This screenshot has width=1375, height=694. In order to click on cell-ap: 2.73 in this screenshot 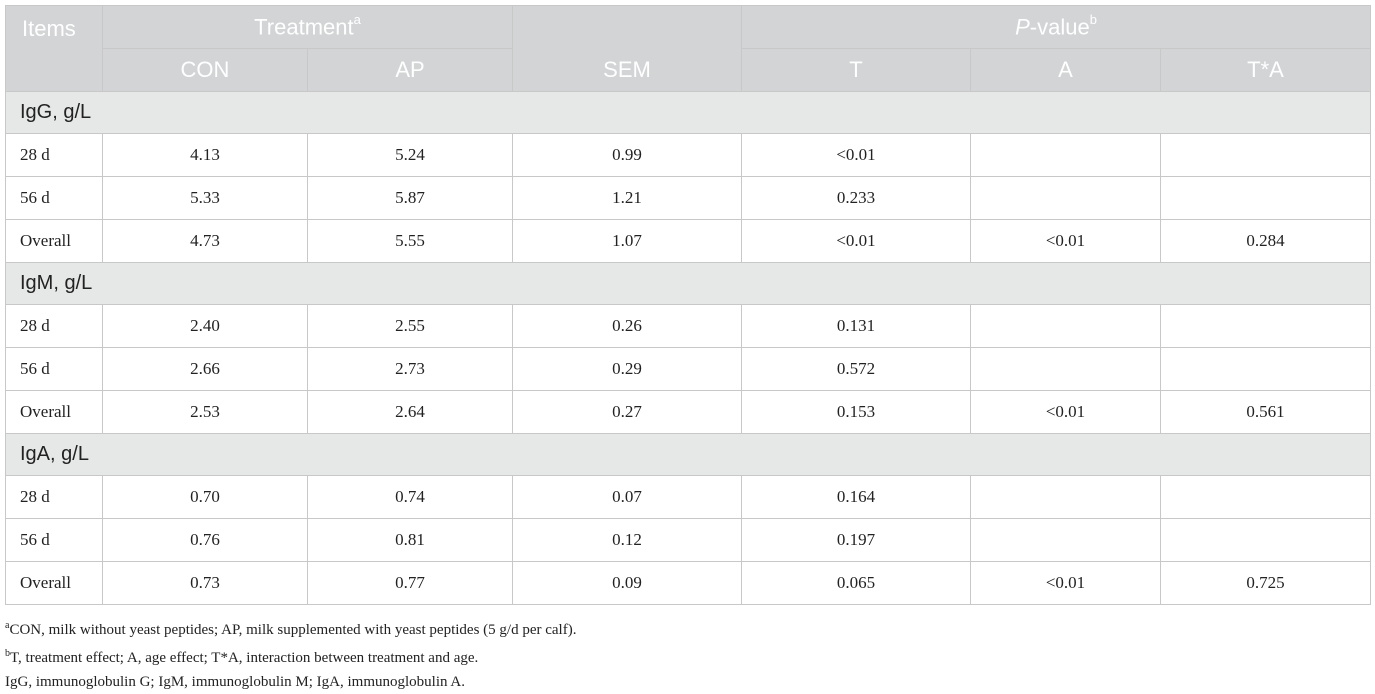, I will do `click(410, 369)`.